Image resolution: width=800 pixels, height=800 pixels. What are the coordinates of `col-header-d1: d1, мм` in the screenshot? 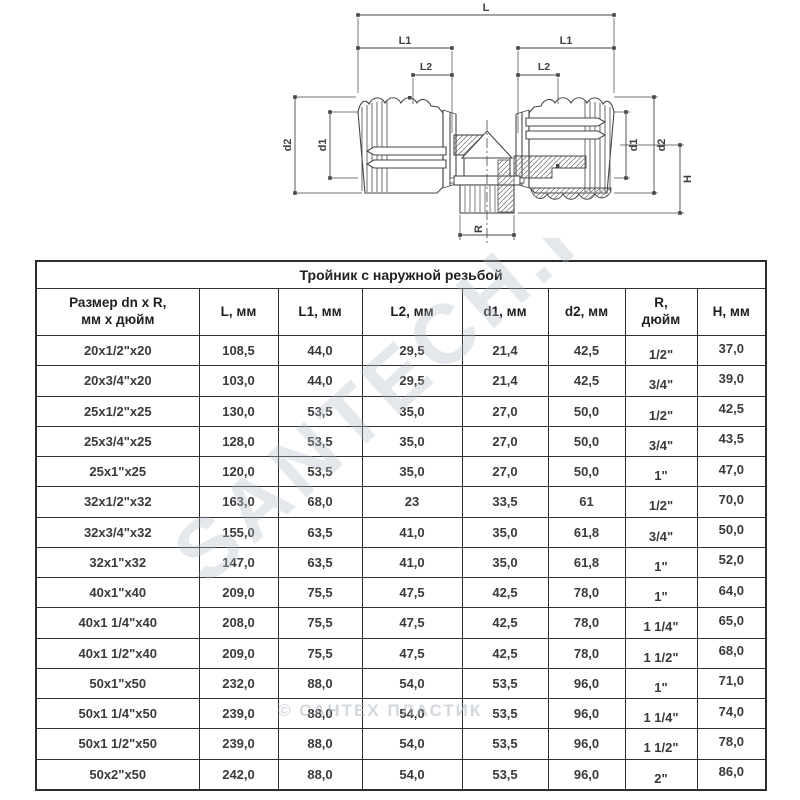 It's located at (505, 312).